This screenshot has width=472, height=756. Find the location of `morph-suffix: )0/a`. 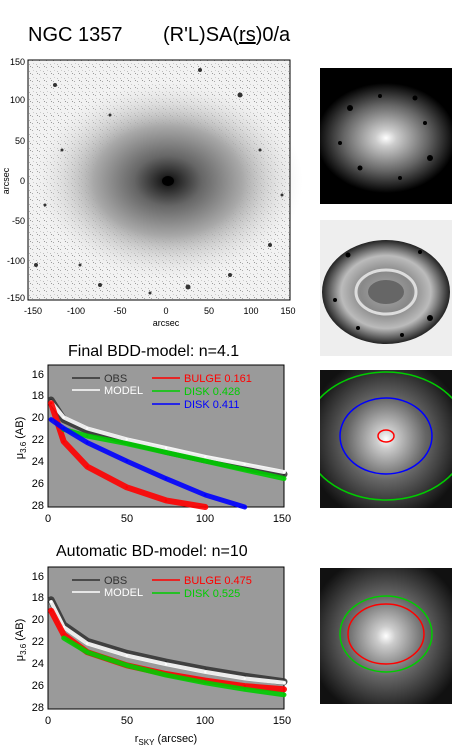

morph-suffix: )0/a is located at coordinates (273, 35).